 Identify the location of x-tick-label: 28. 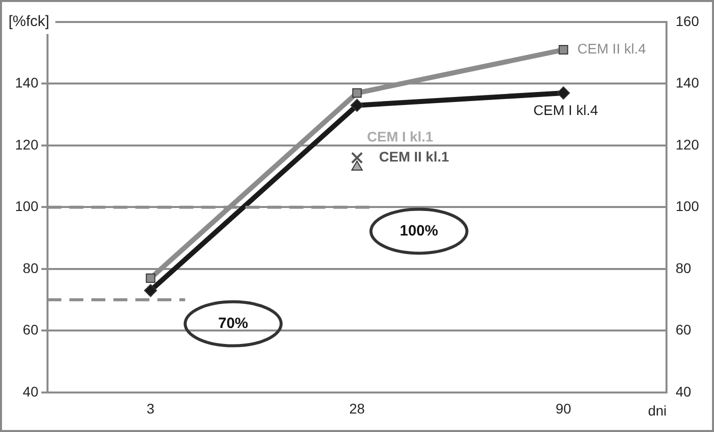
(357, 408).